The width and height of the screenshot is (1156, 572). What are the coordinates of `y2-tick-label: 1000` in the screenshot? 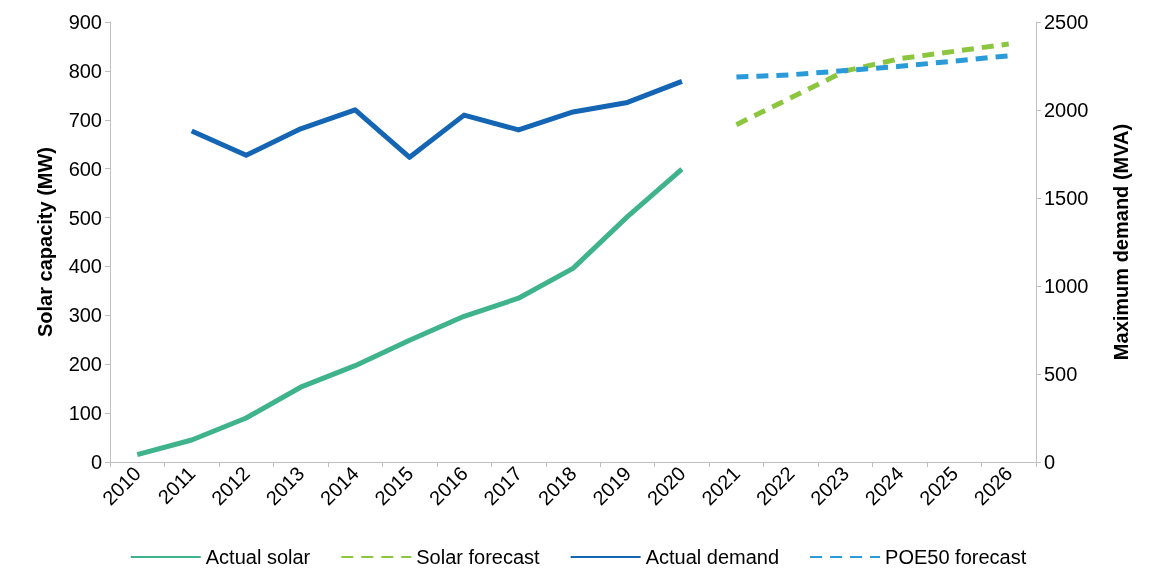 It's located at (1066, 286).